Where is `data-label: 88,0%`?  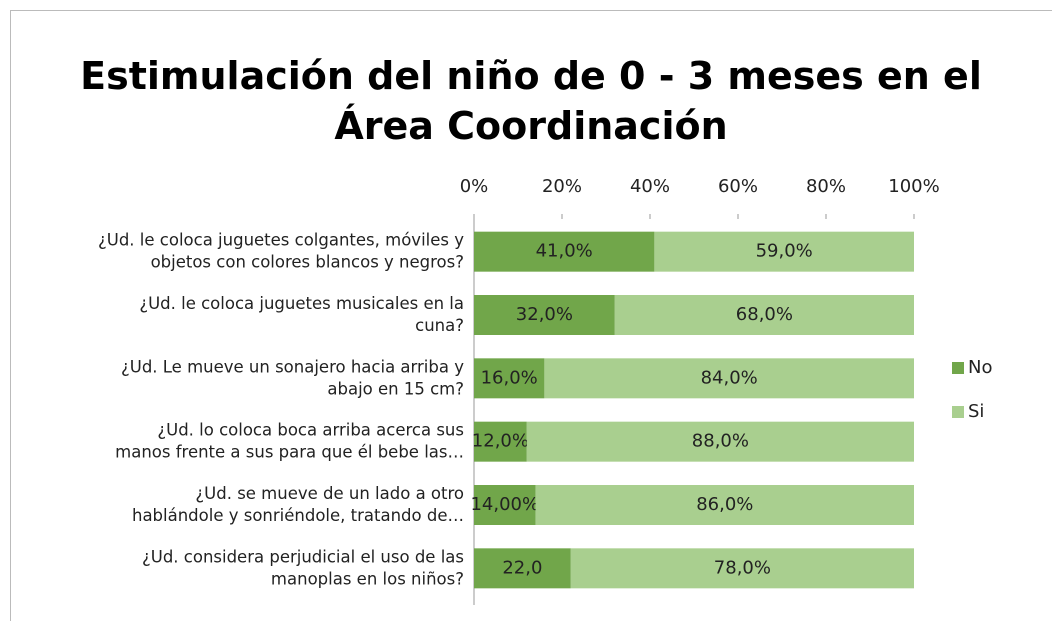 data-label: 88,0% is located at coordinates (720, 441).